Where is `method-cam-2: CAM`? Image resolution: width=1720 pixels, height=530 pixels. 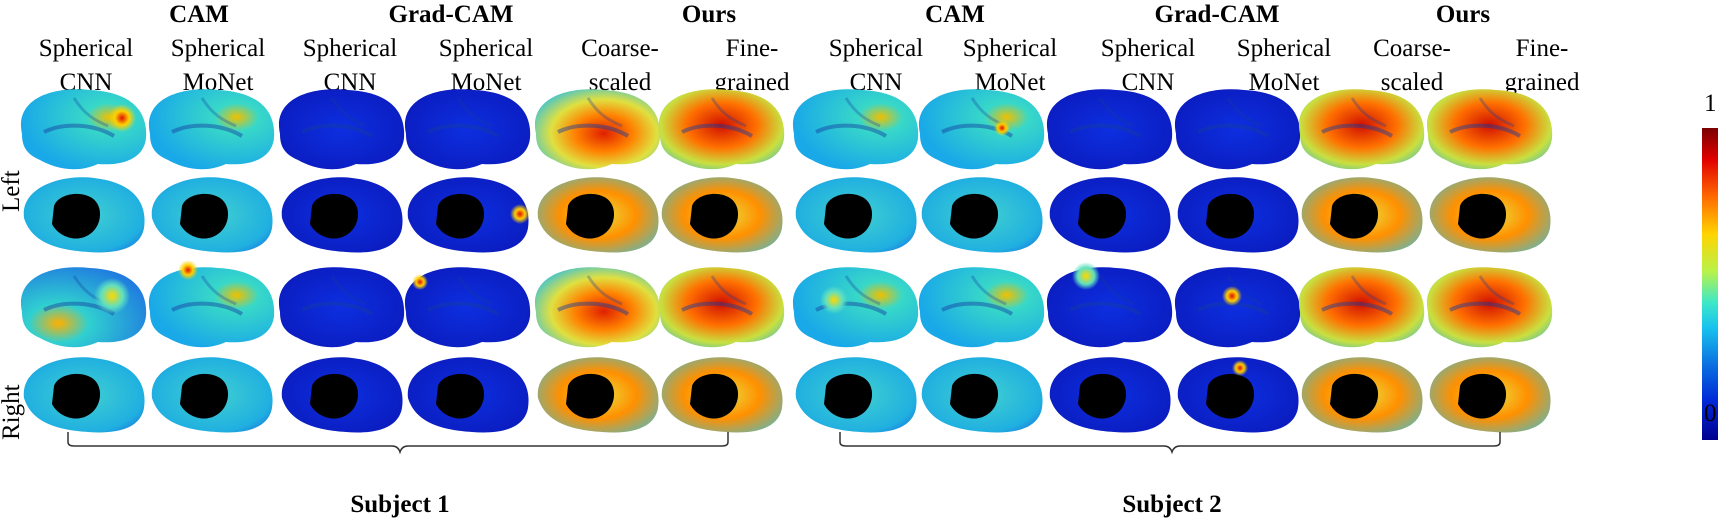 method-cam-2: CAM is located at coordinates (955, 14).